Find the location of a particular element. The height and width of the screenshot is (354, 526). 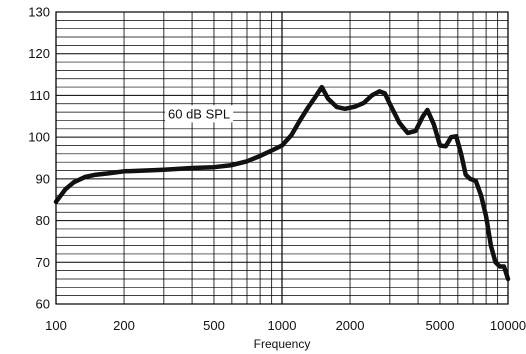

annotation-background is located at coordinates (199, 114).